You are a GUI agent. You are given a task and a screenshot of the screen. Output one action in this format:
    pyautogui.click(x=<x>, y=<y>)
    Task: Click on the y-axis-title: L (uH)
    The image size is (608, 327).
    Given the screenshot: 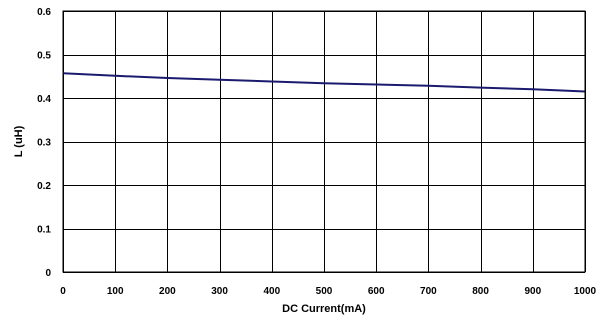 What is the action you would take?
    pyautogui.click(x=19, y=141)
    